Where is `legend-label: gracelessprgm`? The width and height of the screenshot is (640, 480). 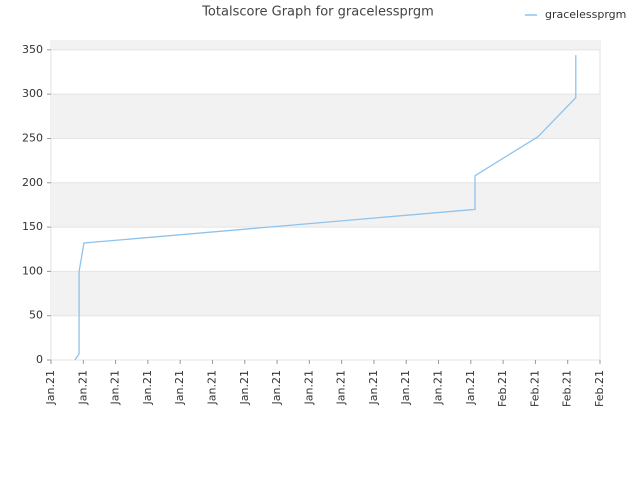 legend-label: gracelessprgm is located at coordinates (585, 14).